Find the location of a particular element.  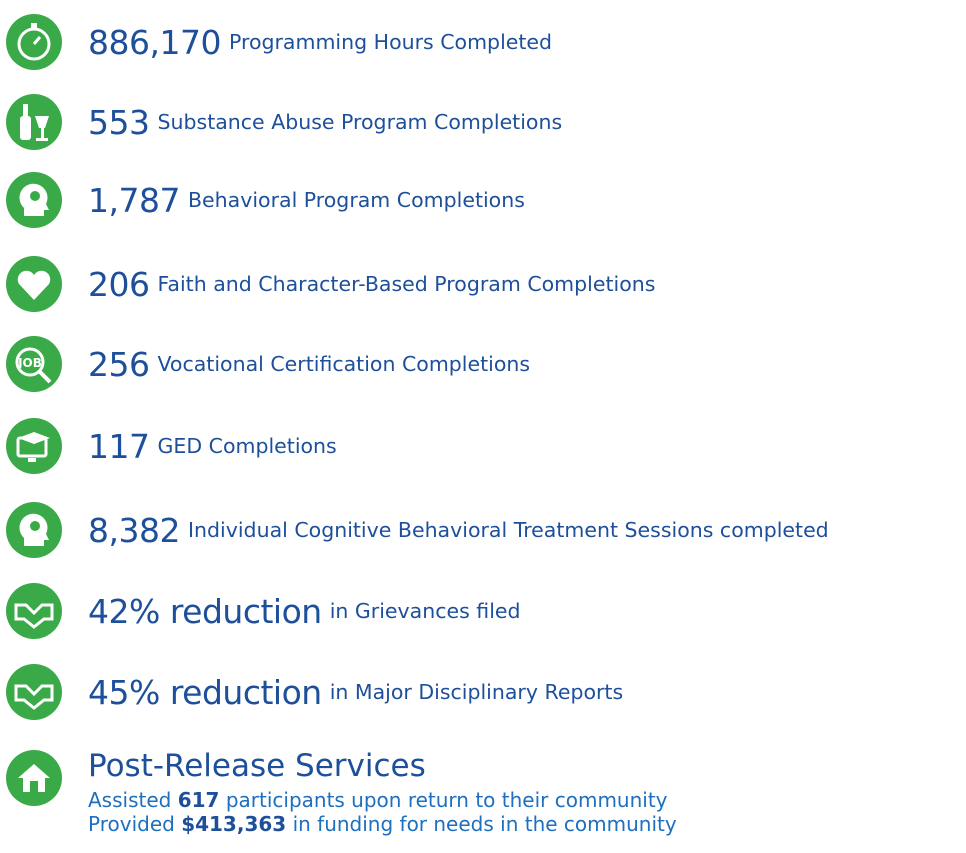

line-prefix: Assisted is located at coordinates (130, 800).